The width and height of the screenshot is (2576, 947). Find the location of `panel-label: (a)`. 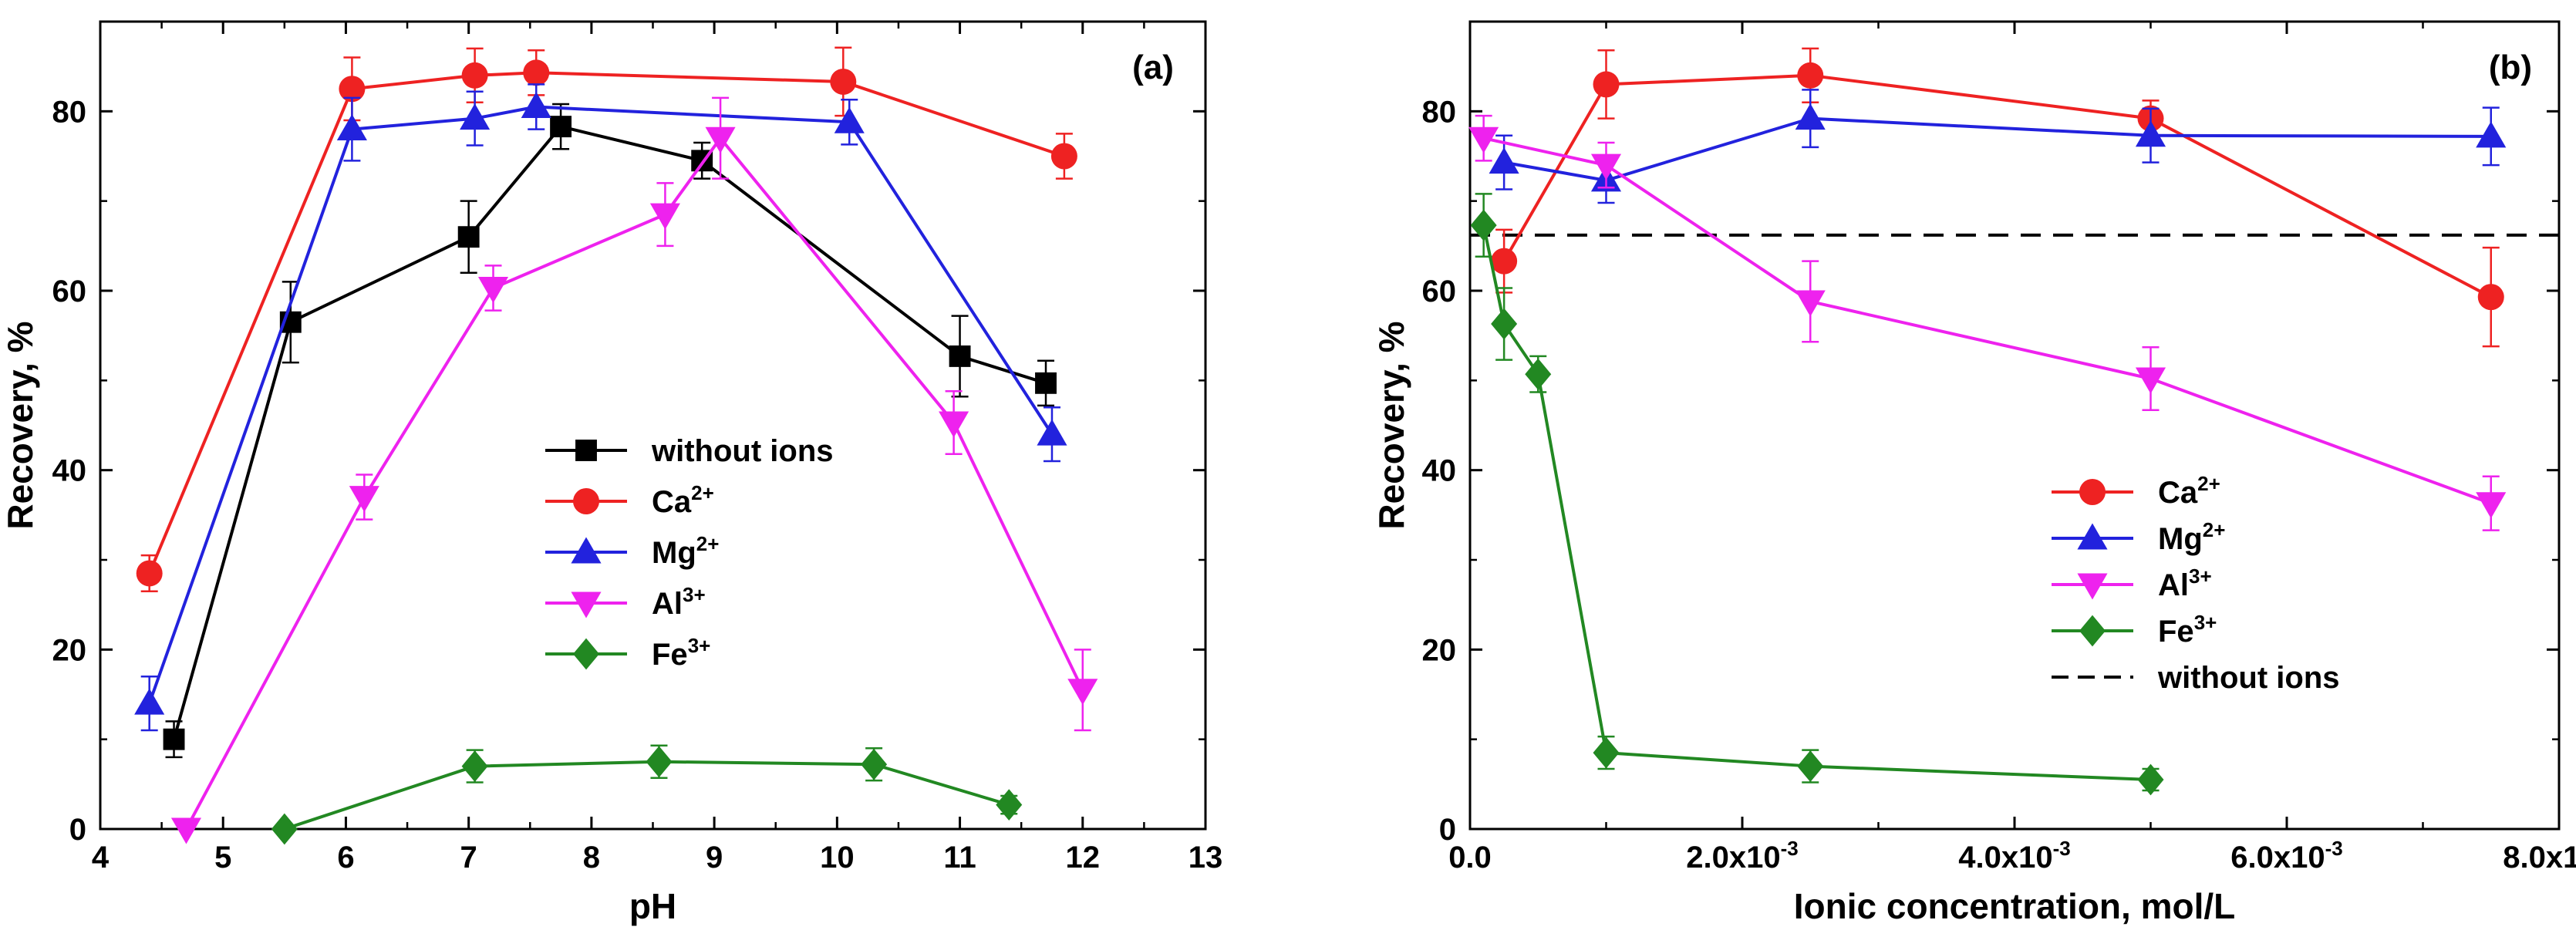

panel-label: (a) is located at coordinates (1153, 67).